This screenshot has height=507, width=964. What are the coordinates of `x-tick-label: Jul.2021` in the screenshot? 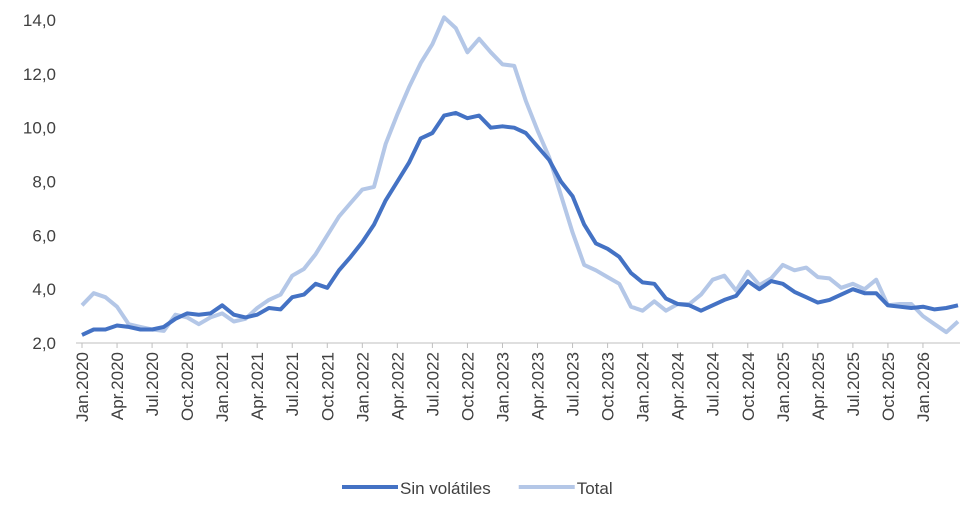 It's located at (292, 384).